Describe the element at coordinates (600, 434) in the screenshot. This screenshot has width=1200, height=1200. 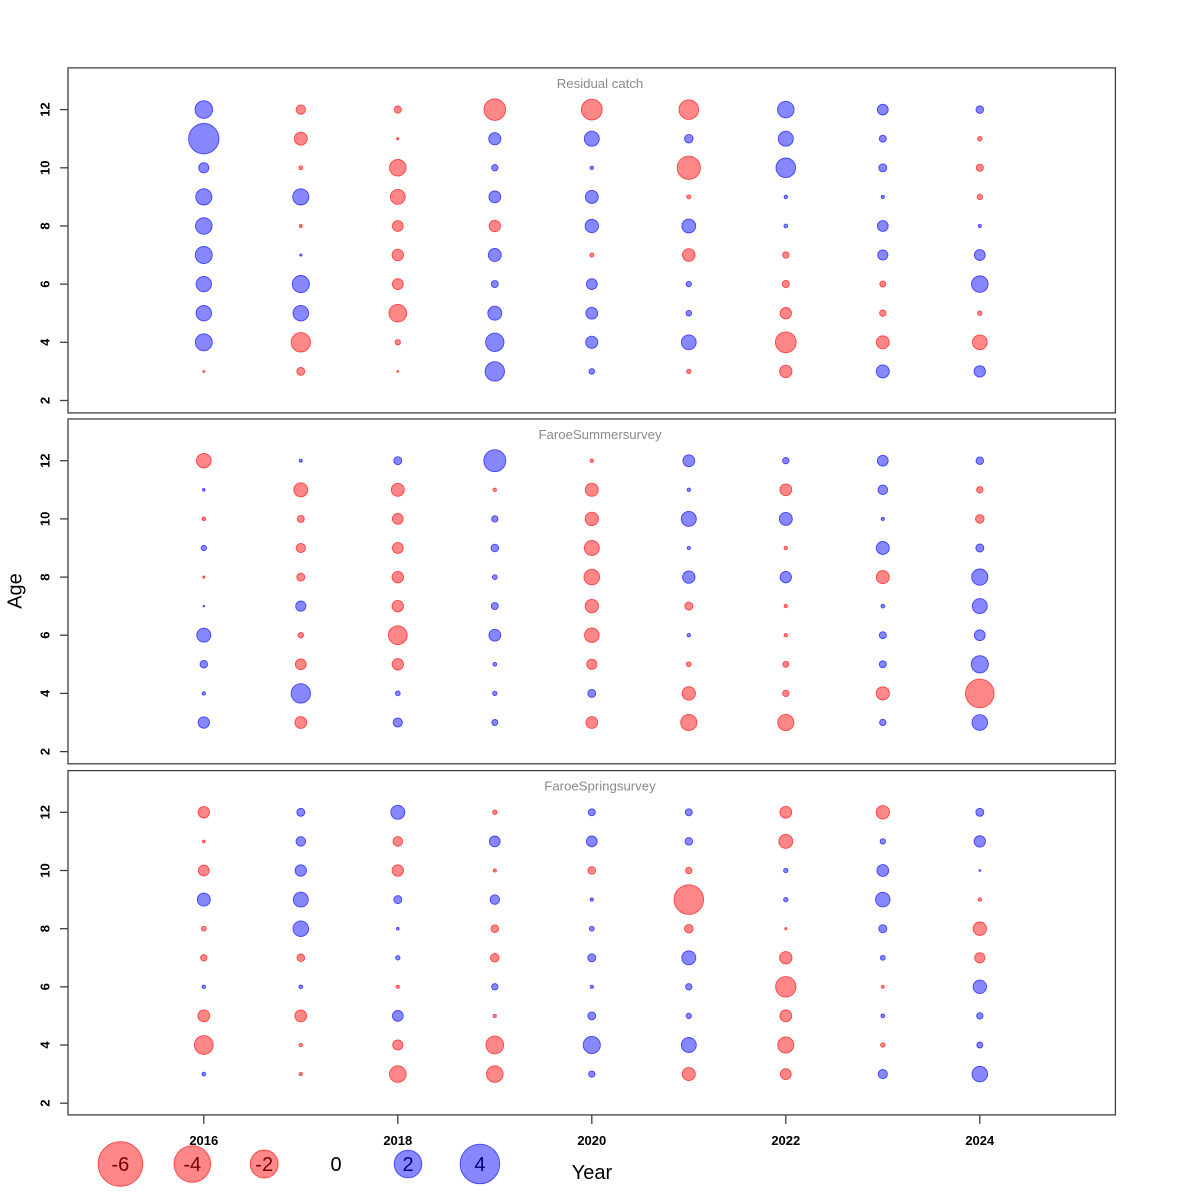
I see `svg-text: FaroeSummersurvey` at that location.